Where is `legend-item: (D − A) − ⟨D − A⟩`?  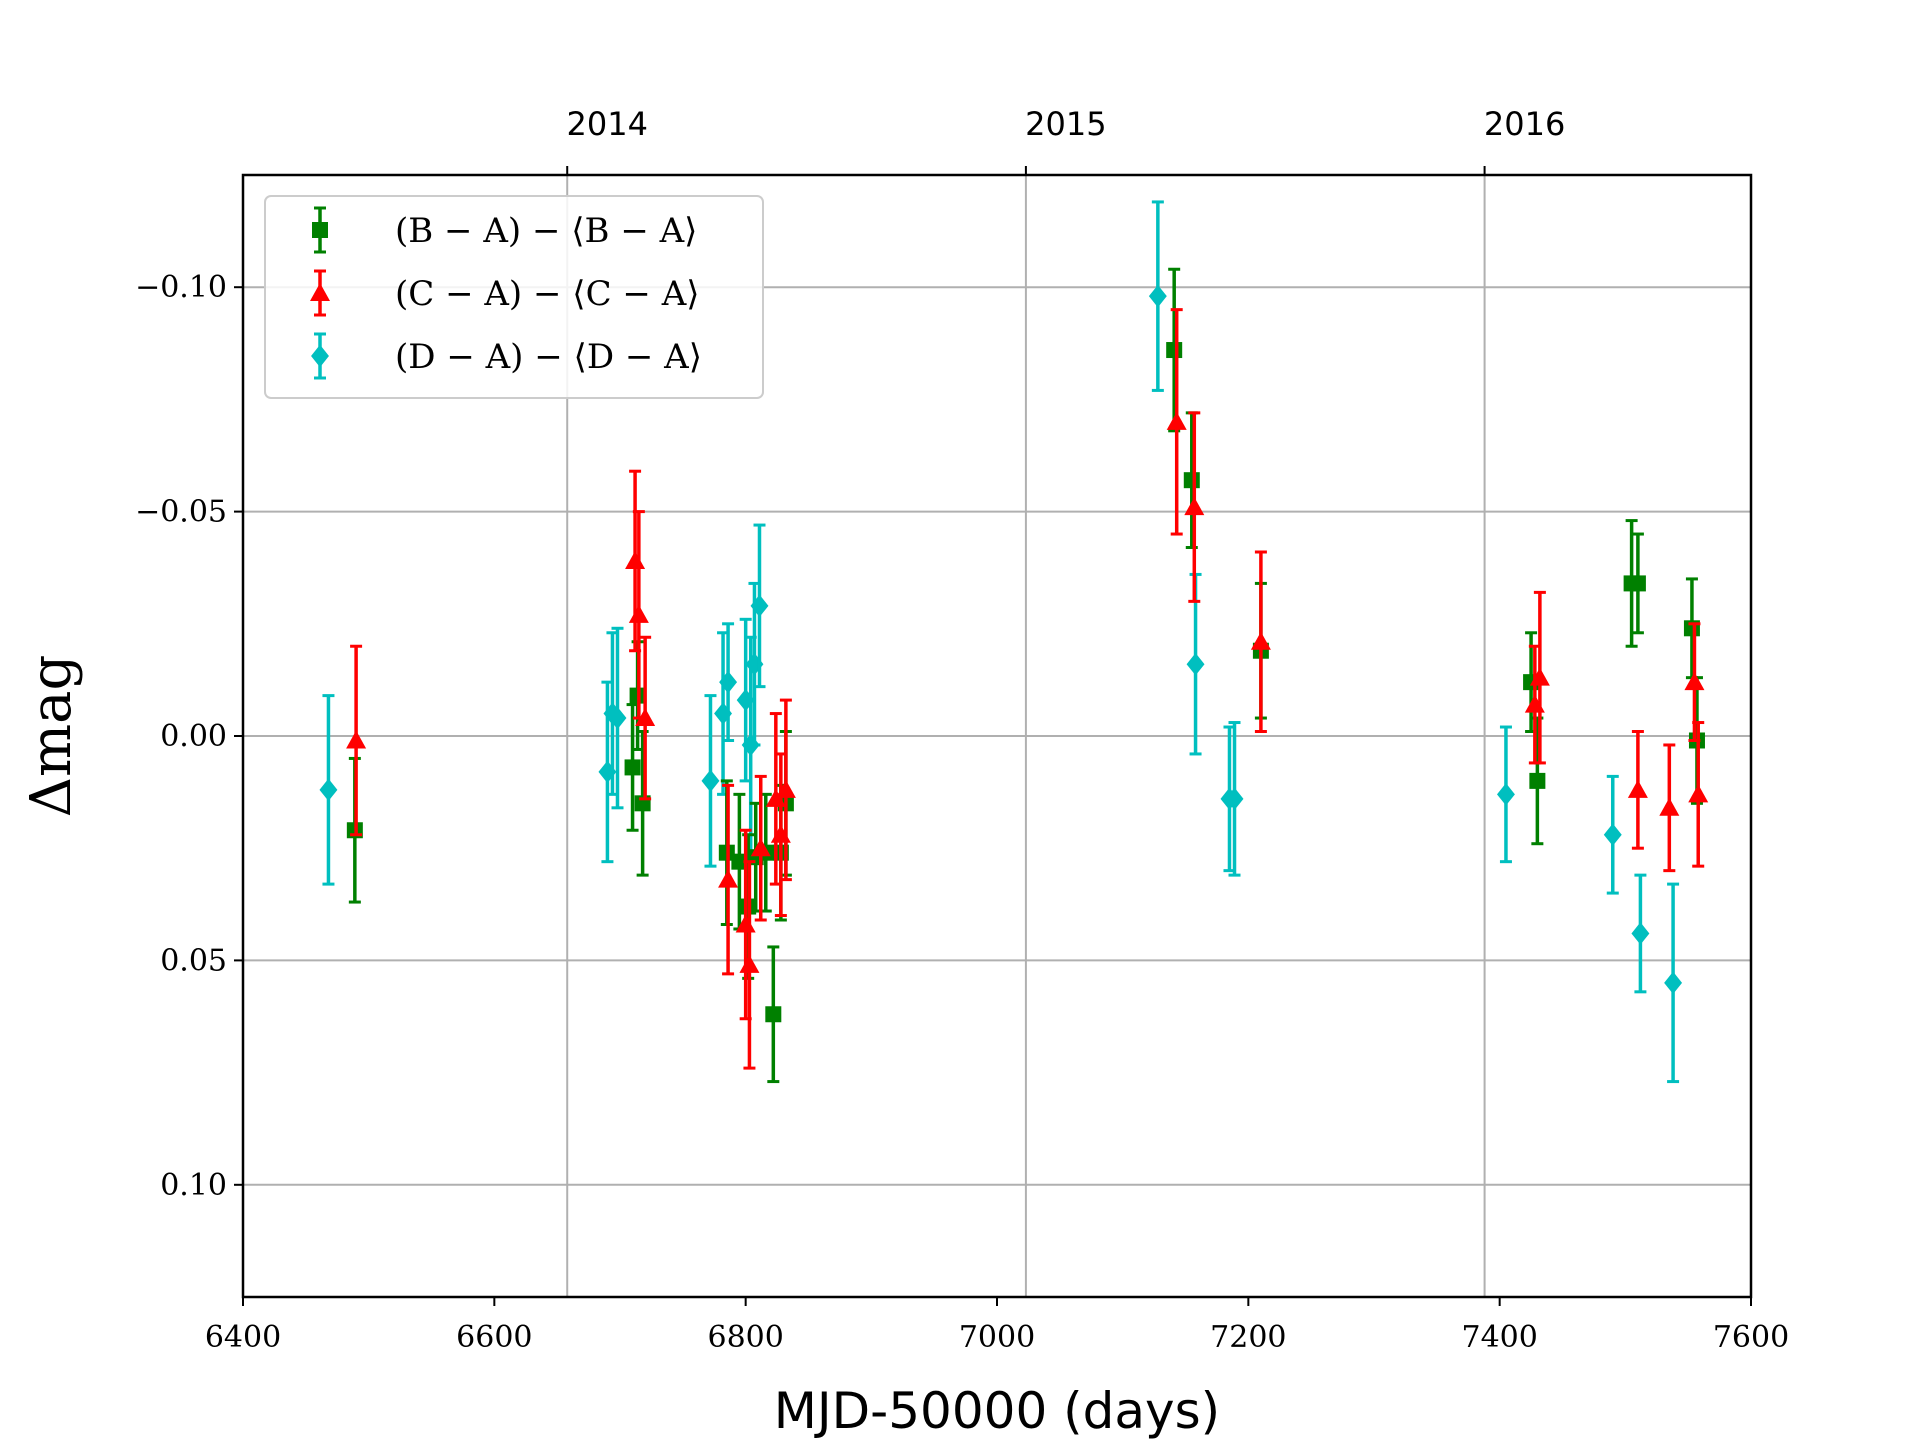 legend-item: (D − A) − ⟨D − A⟩ is located at coordinates (506, 356).